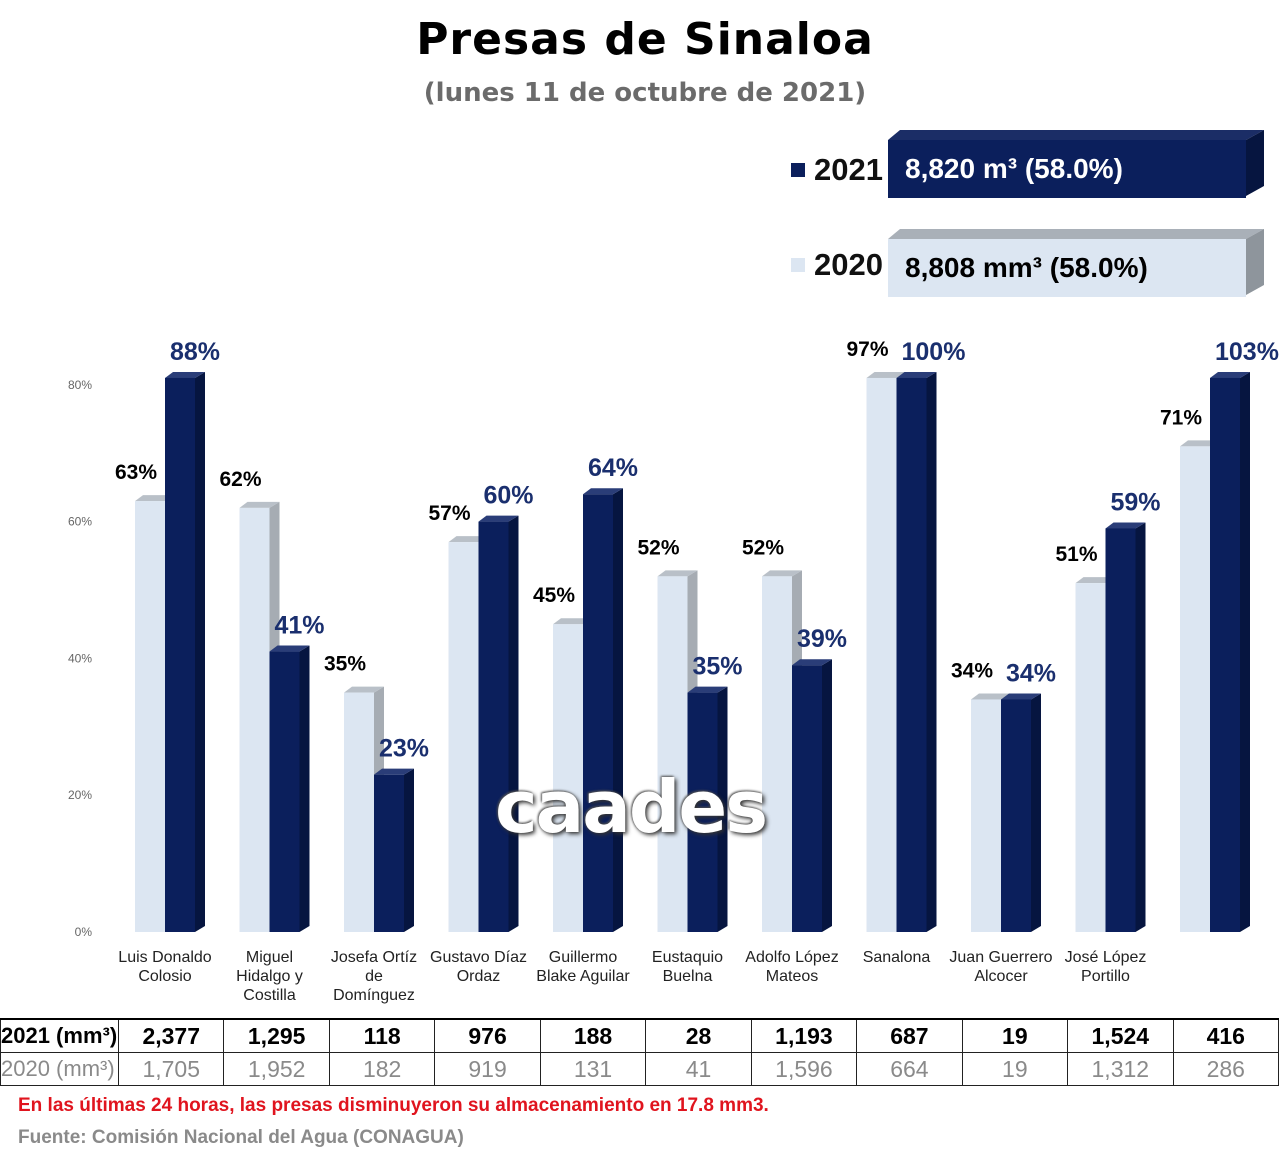  What do you see at coordinates (195, 352) in the screenshot?
I see `data-label-2021: 88%` at bounding box center [195, 352].